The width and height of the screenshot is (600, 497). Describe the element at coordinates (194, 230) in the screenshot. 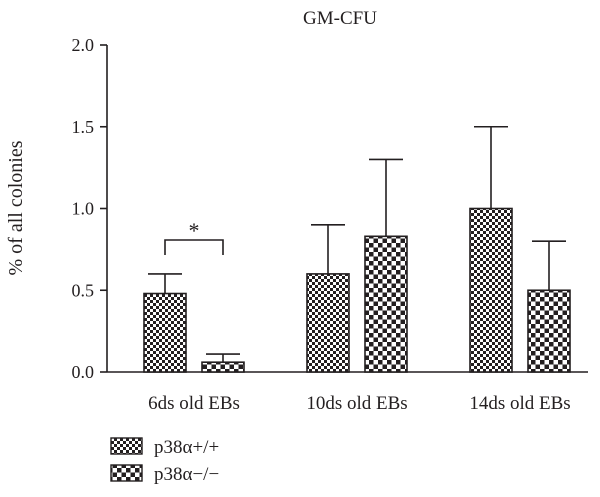

I see `significance-marker: *` at that location.